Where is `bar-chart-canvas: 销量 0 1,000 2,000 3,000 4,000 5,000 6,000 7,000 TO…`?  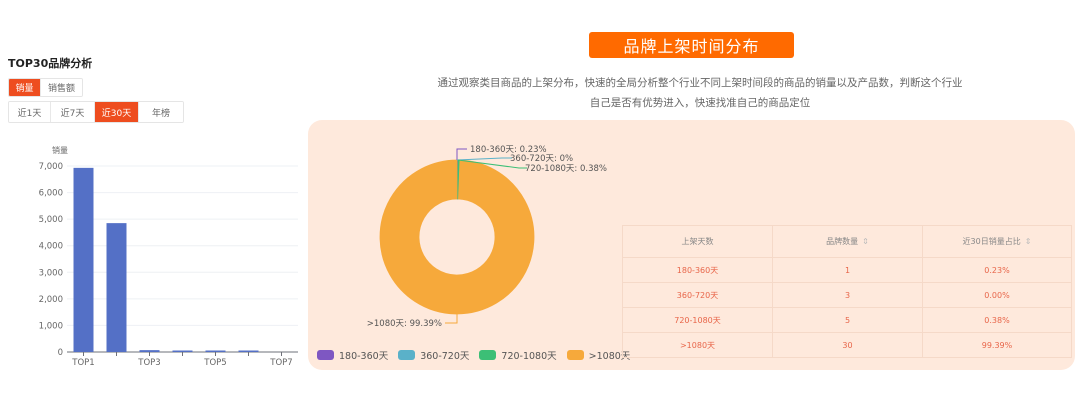
bar-chart-canvas: 销量 0 1,000 2,000 3,000 4,000 5,000 6,000 7,000 TO… is located at coordinates (168, 256).